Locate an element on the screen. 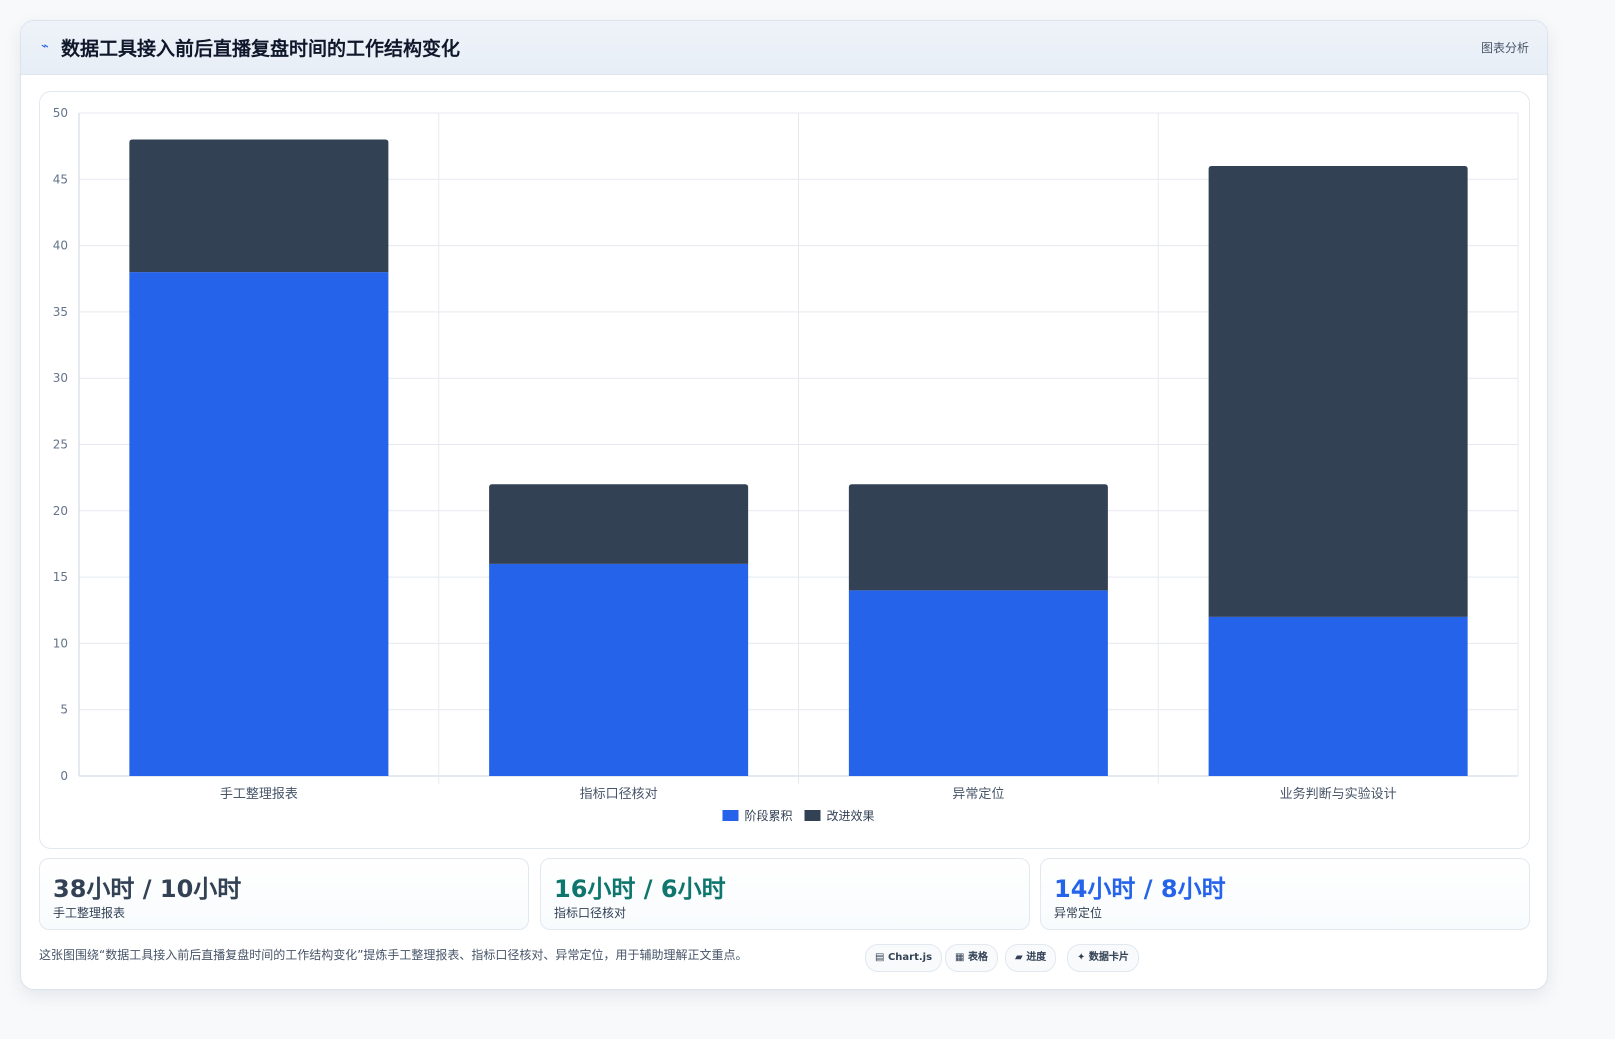  legend-label: 改进效果 is located at coordinates (851, 815).